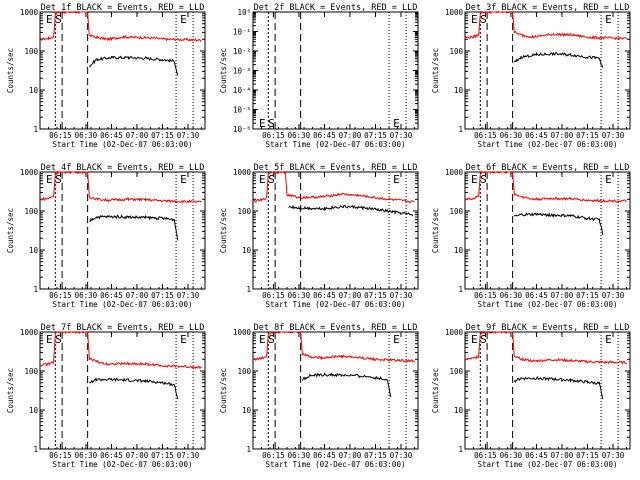  I want to click on panel-title: Det 6f BLACK = Events, RED = LLD, so click(548, 168).